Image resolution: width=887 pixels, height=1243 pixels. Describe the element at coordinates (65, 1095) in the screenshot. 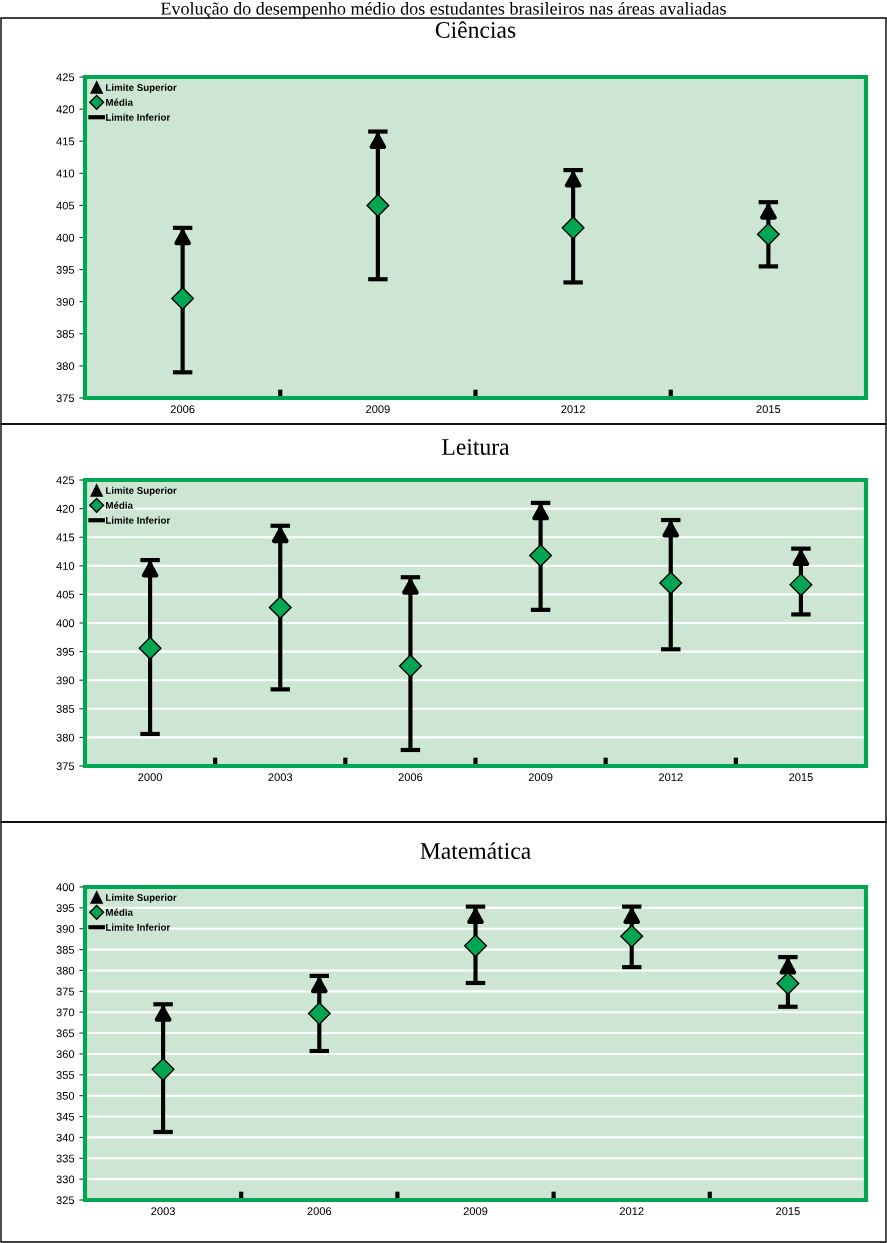

I see `y-tick-label: 350` at that location.